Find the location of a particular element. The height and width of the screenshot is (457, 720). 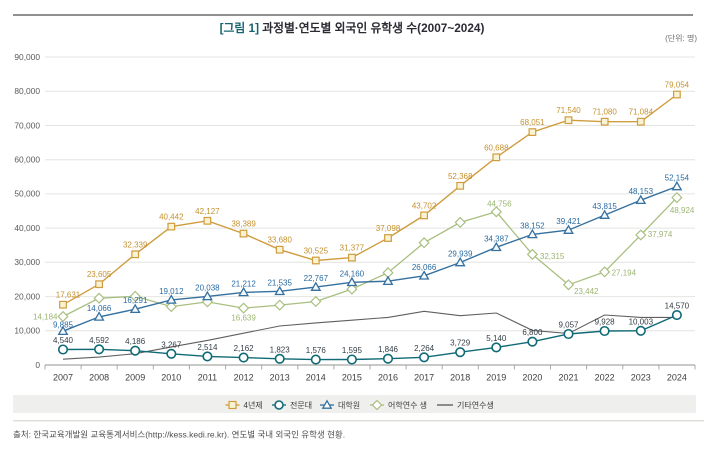

svg-text: 2017 is located at coordinates (424, 378).